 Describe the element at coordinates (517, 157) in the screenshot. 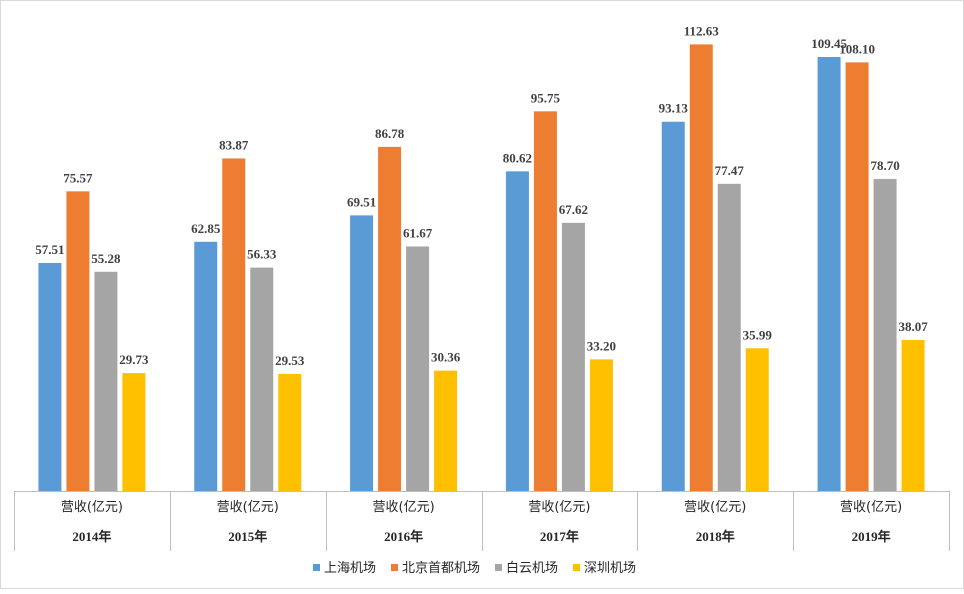

I see `value-label: 80.62` at that location.